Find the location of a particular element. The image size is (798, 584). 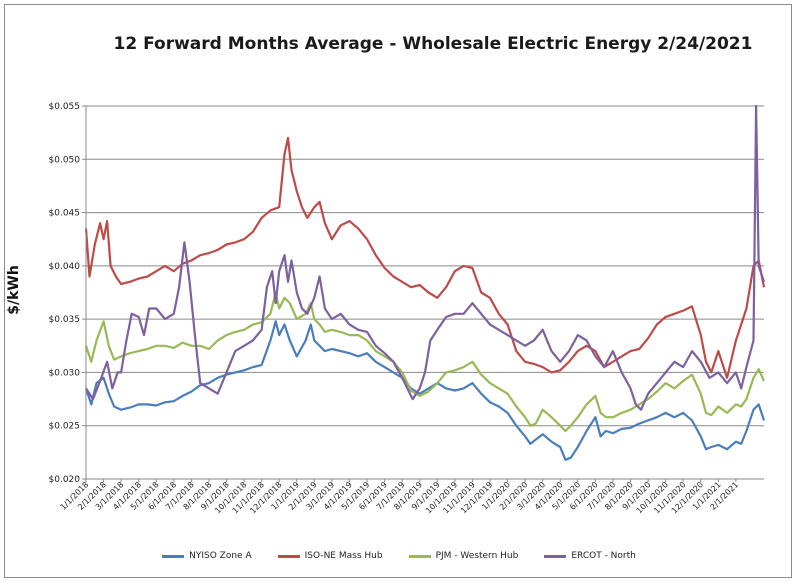

legend-label: NYISO Zone A is located at coordinates (220, 556).